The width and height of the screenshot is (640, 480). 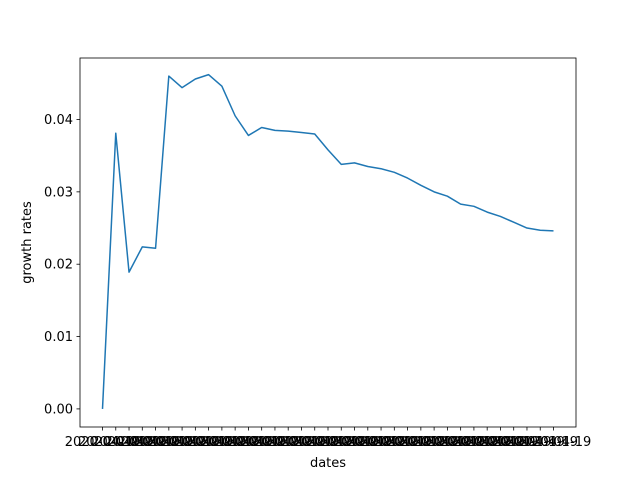 I want to click on x-axis-label: dates, so click(x=328, y=463).